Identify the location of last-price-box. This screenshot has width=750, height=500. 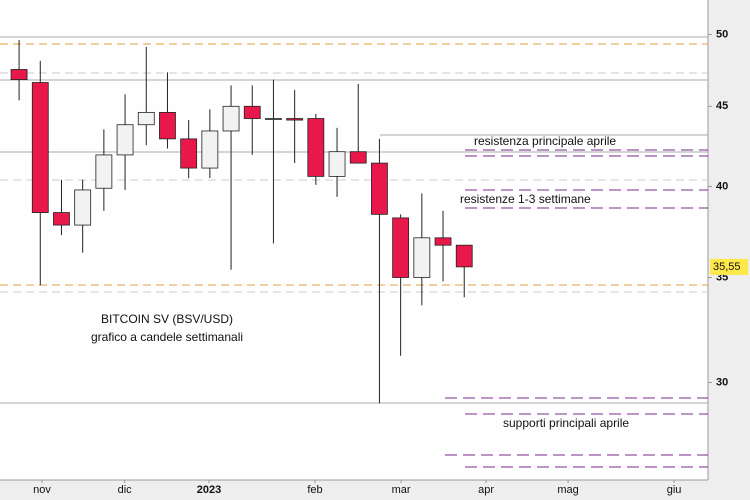
(729, 266).